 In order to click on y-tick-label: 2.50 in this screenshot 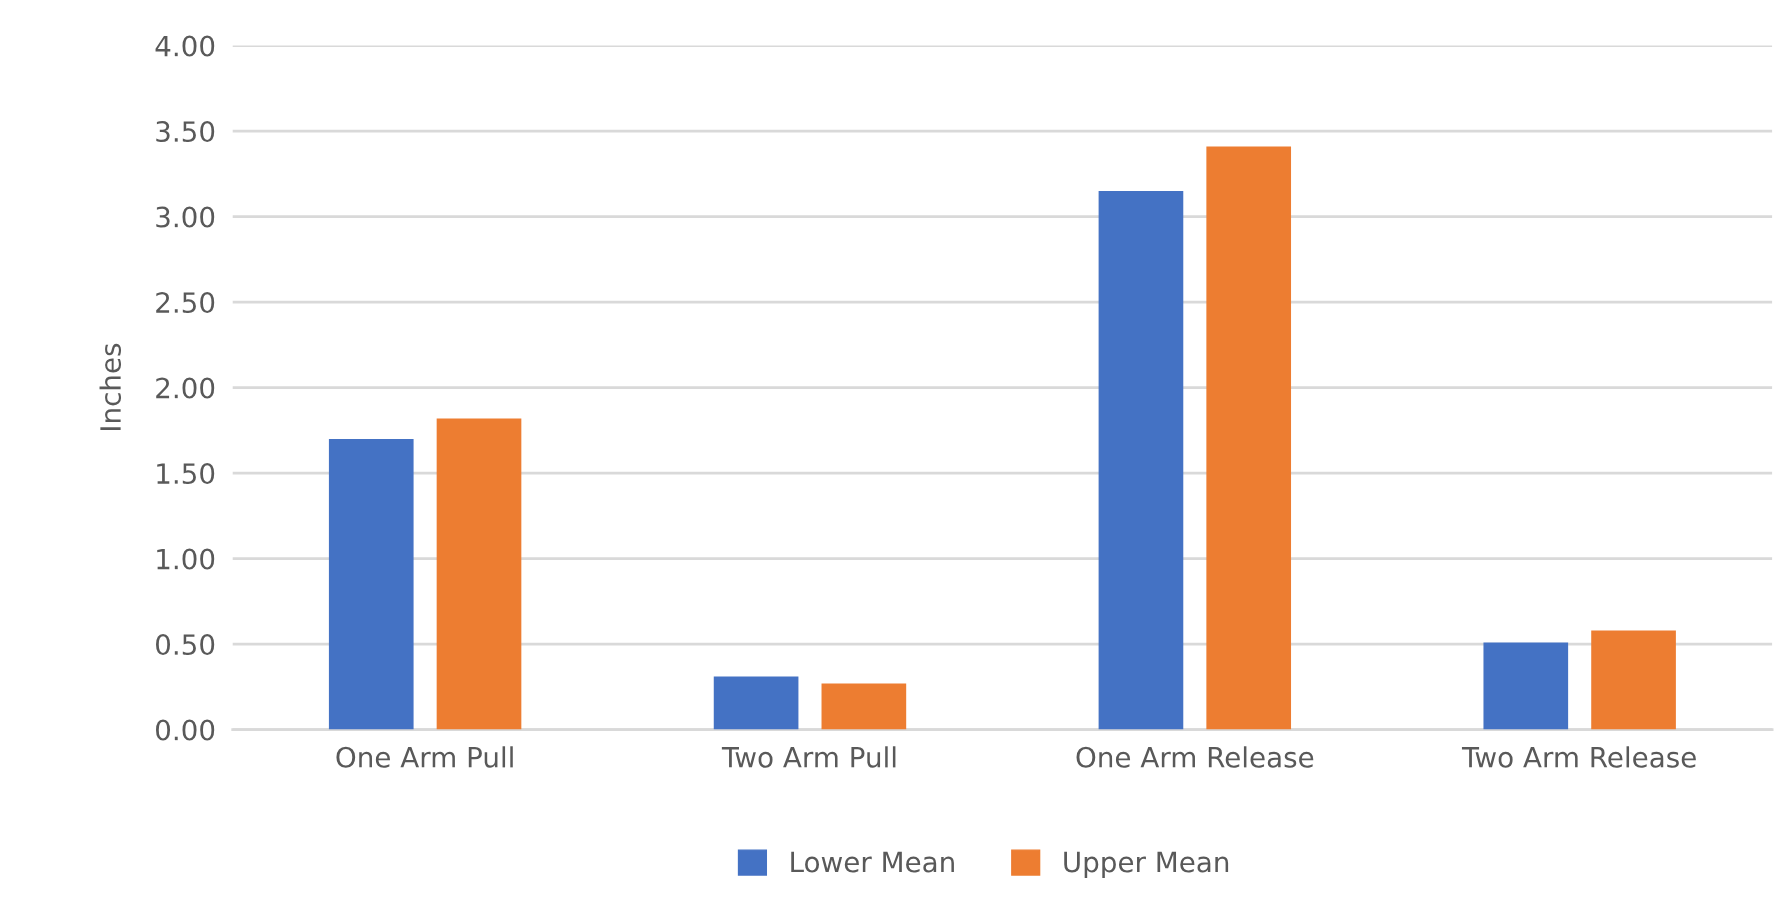, I will do `click(185, 303)`.